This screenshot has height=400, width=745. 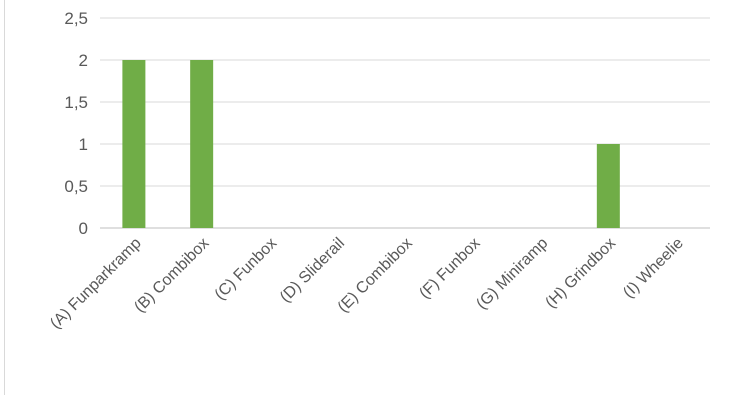 What do you see at coordinates (76, 18) in the screenshot?
I see `y-tick-label: 2,5` at bounding box center [76, 18].